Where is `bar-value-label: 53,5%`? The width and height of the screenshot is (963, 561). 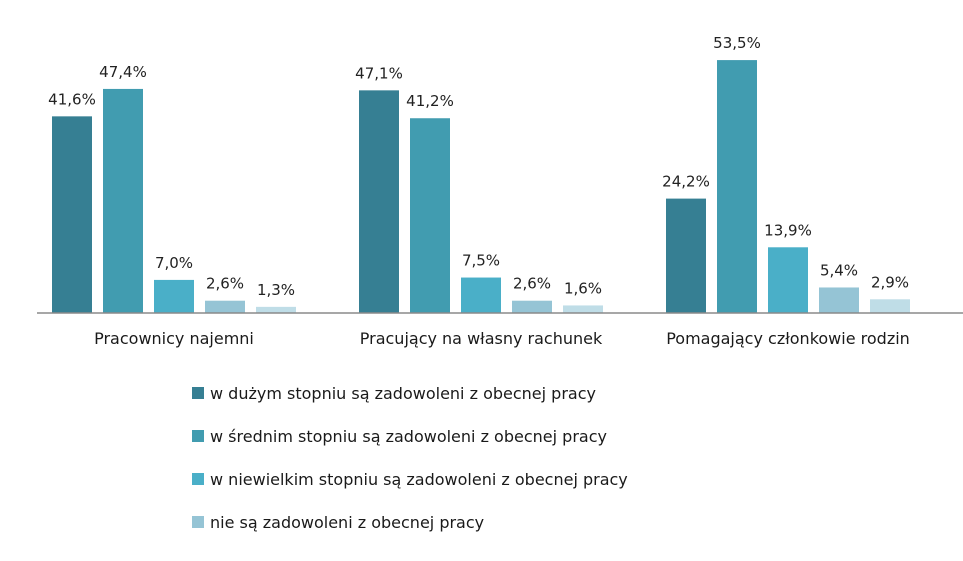 bar-value-label: 53,5% is located at coordinates (737, 43).